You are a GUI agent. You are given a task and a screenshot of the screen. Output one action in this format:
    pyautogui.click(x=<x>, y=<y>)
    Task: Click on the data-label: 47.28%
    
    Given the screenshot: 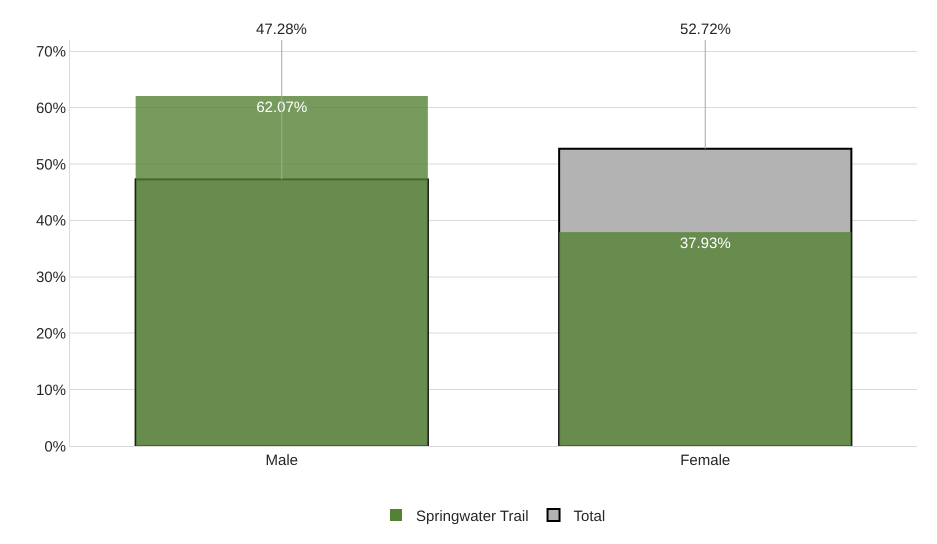 What is the action you would take?
    pyautogui.click(x=281, y=29)
    